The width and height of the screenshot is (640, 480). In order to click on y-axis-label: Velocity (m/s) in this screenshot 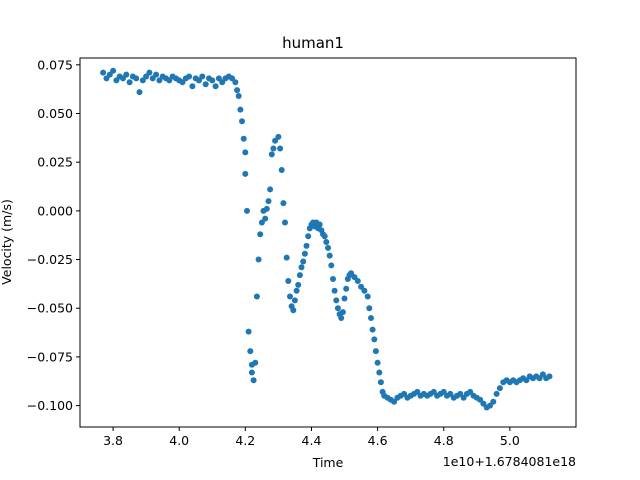, I will do `click(7, 242)`.